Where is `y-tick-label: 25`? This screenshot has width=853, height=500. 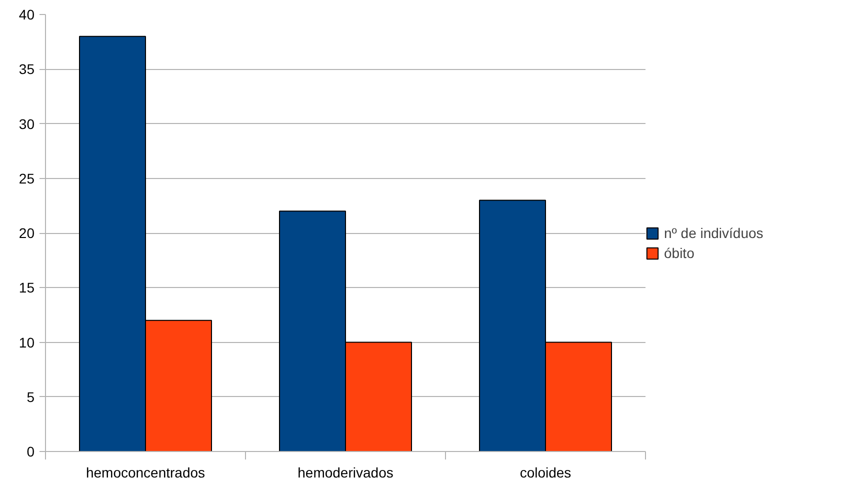 y-tick-label: 25 is located at coordinates (26, 178).